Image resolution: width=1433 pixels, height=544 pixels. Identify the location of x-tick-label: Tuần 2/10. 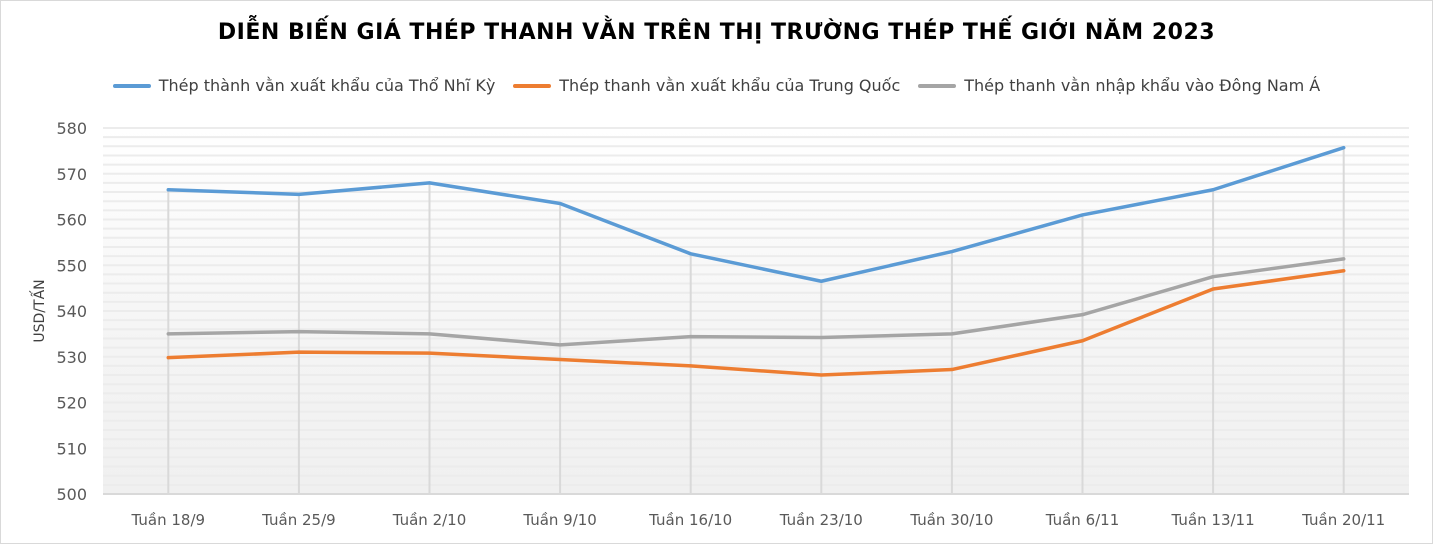
(429, 520).